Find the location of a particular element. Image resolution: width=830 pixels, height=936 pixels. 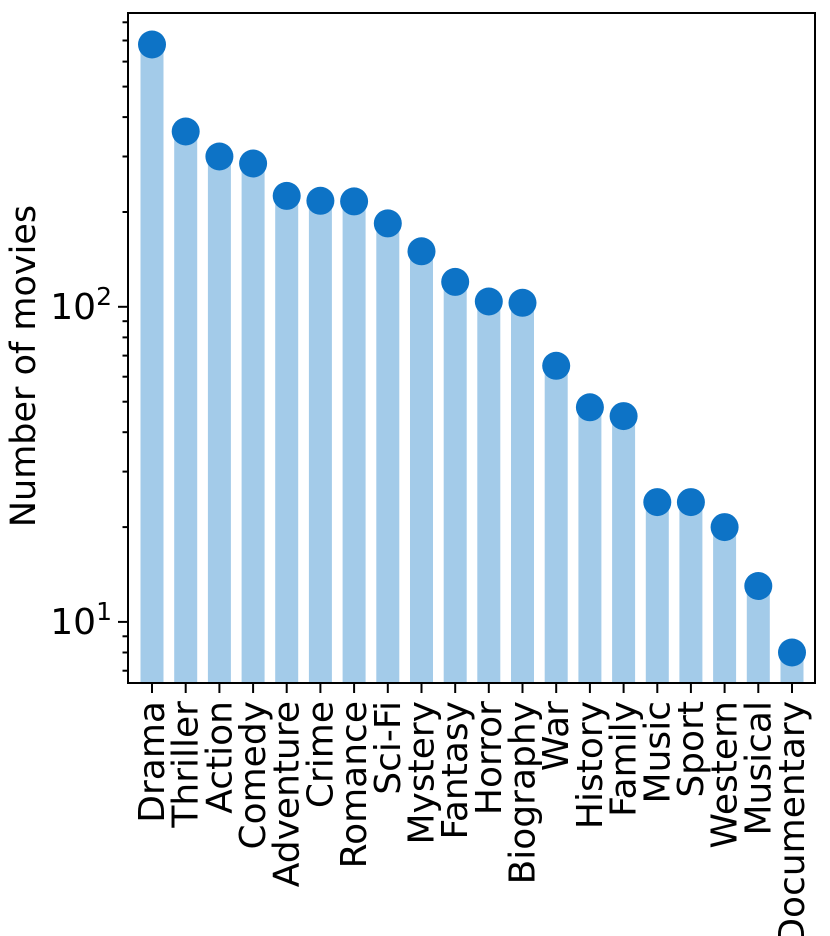

bar-history is located at coordinates (590, 545).